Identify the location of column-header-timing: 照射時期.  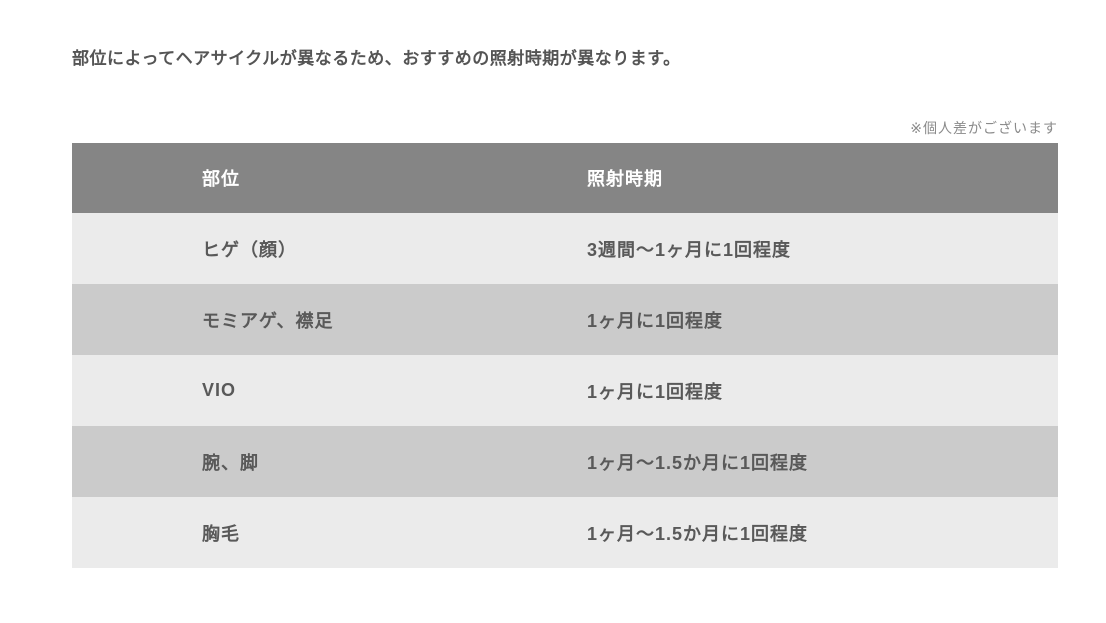
(625, 179).